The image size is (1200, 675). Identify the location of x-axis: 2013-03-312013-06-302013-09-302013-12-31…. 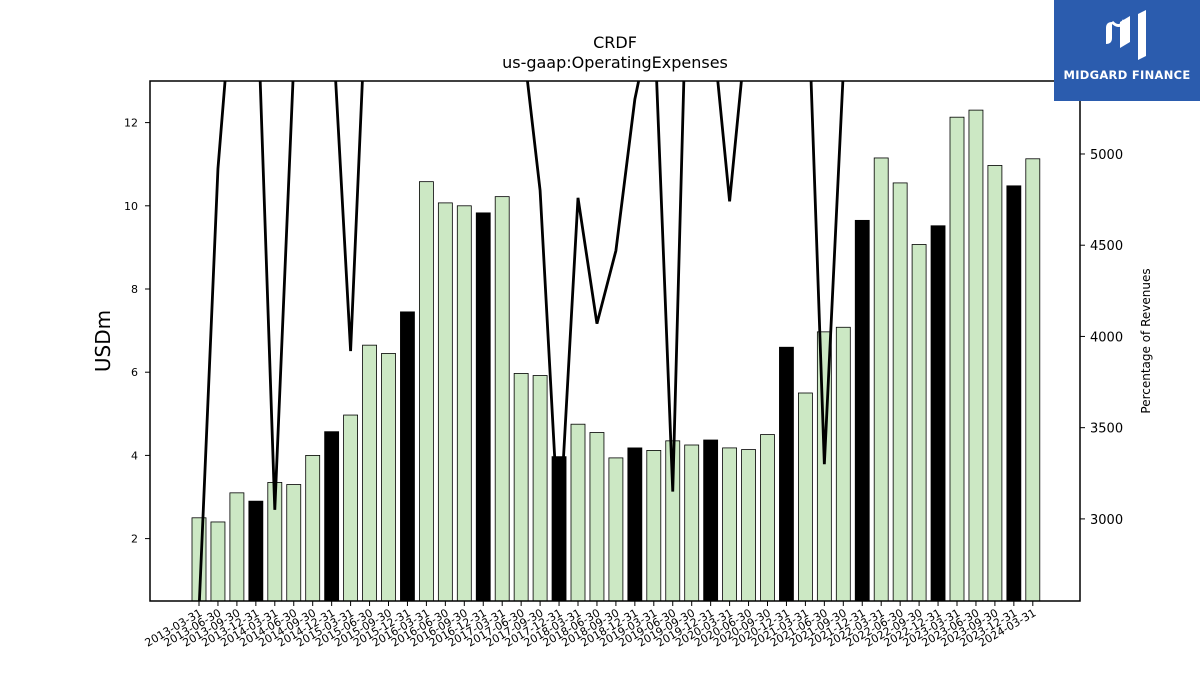
(590, 625).